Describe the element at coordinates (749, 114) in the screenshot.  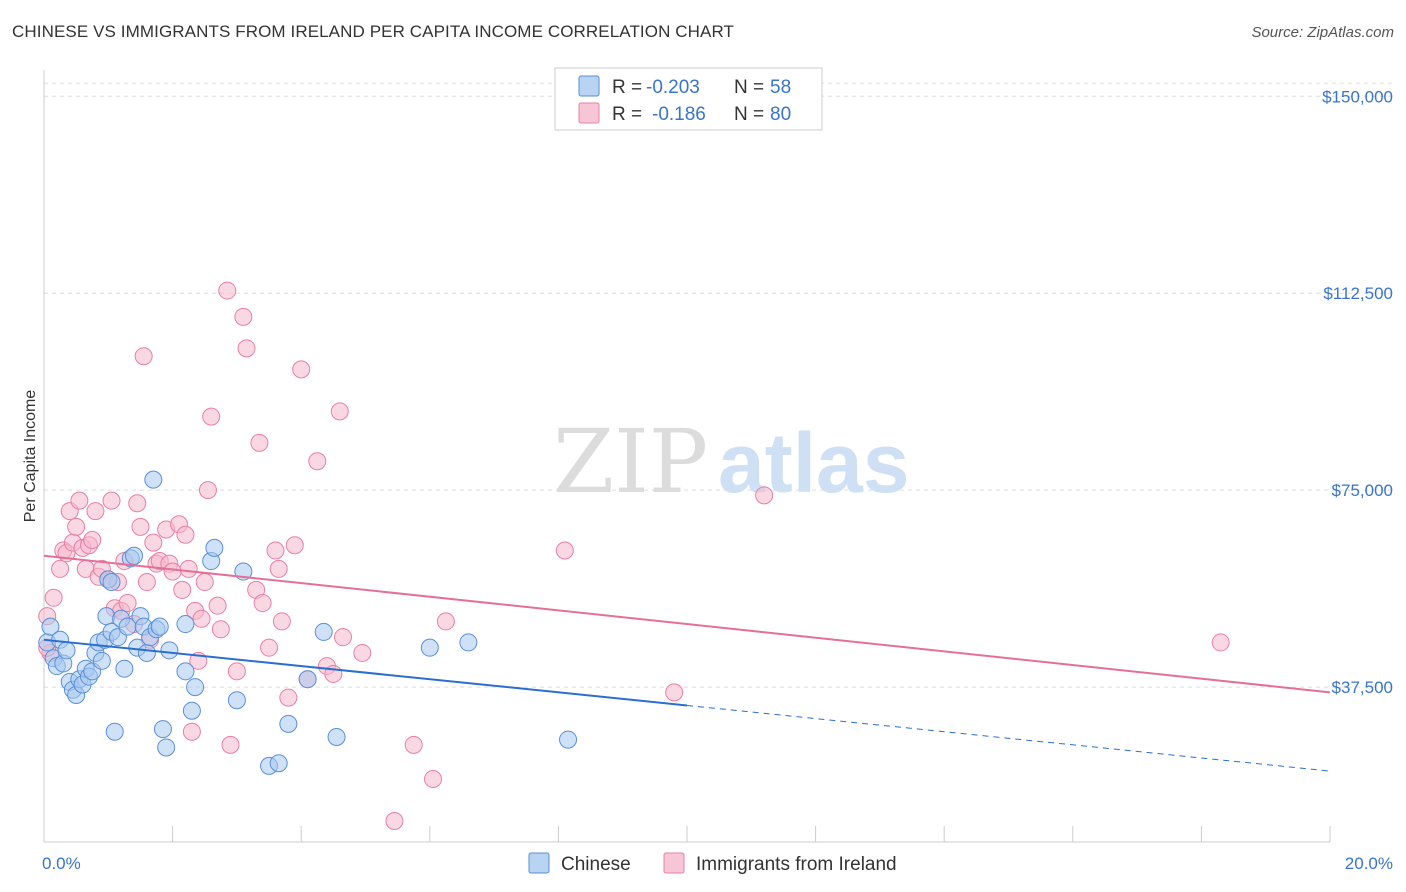
I see `legend-n-label-ireland: N =` at that location.